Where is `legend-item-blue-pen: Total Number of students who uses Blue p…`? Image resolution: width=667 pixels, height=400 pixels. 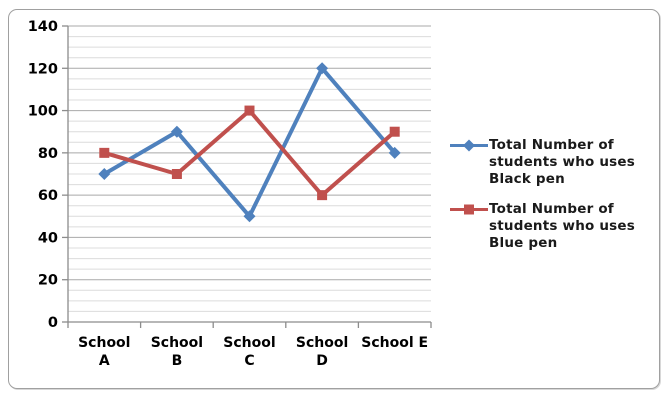
legend-item-blue-pen: Total Number of students who uses Blue p… is located at coordinates (554, 226).